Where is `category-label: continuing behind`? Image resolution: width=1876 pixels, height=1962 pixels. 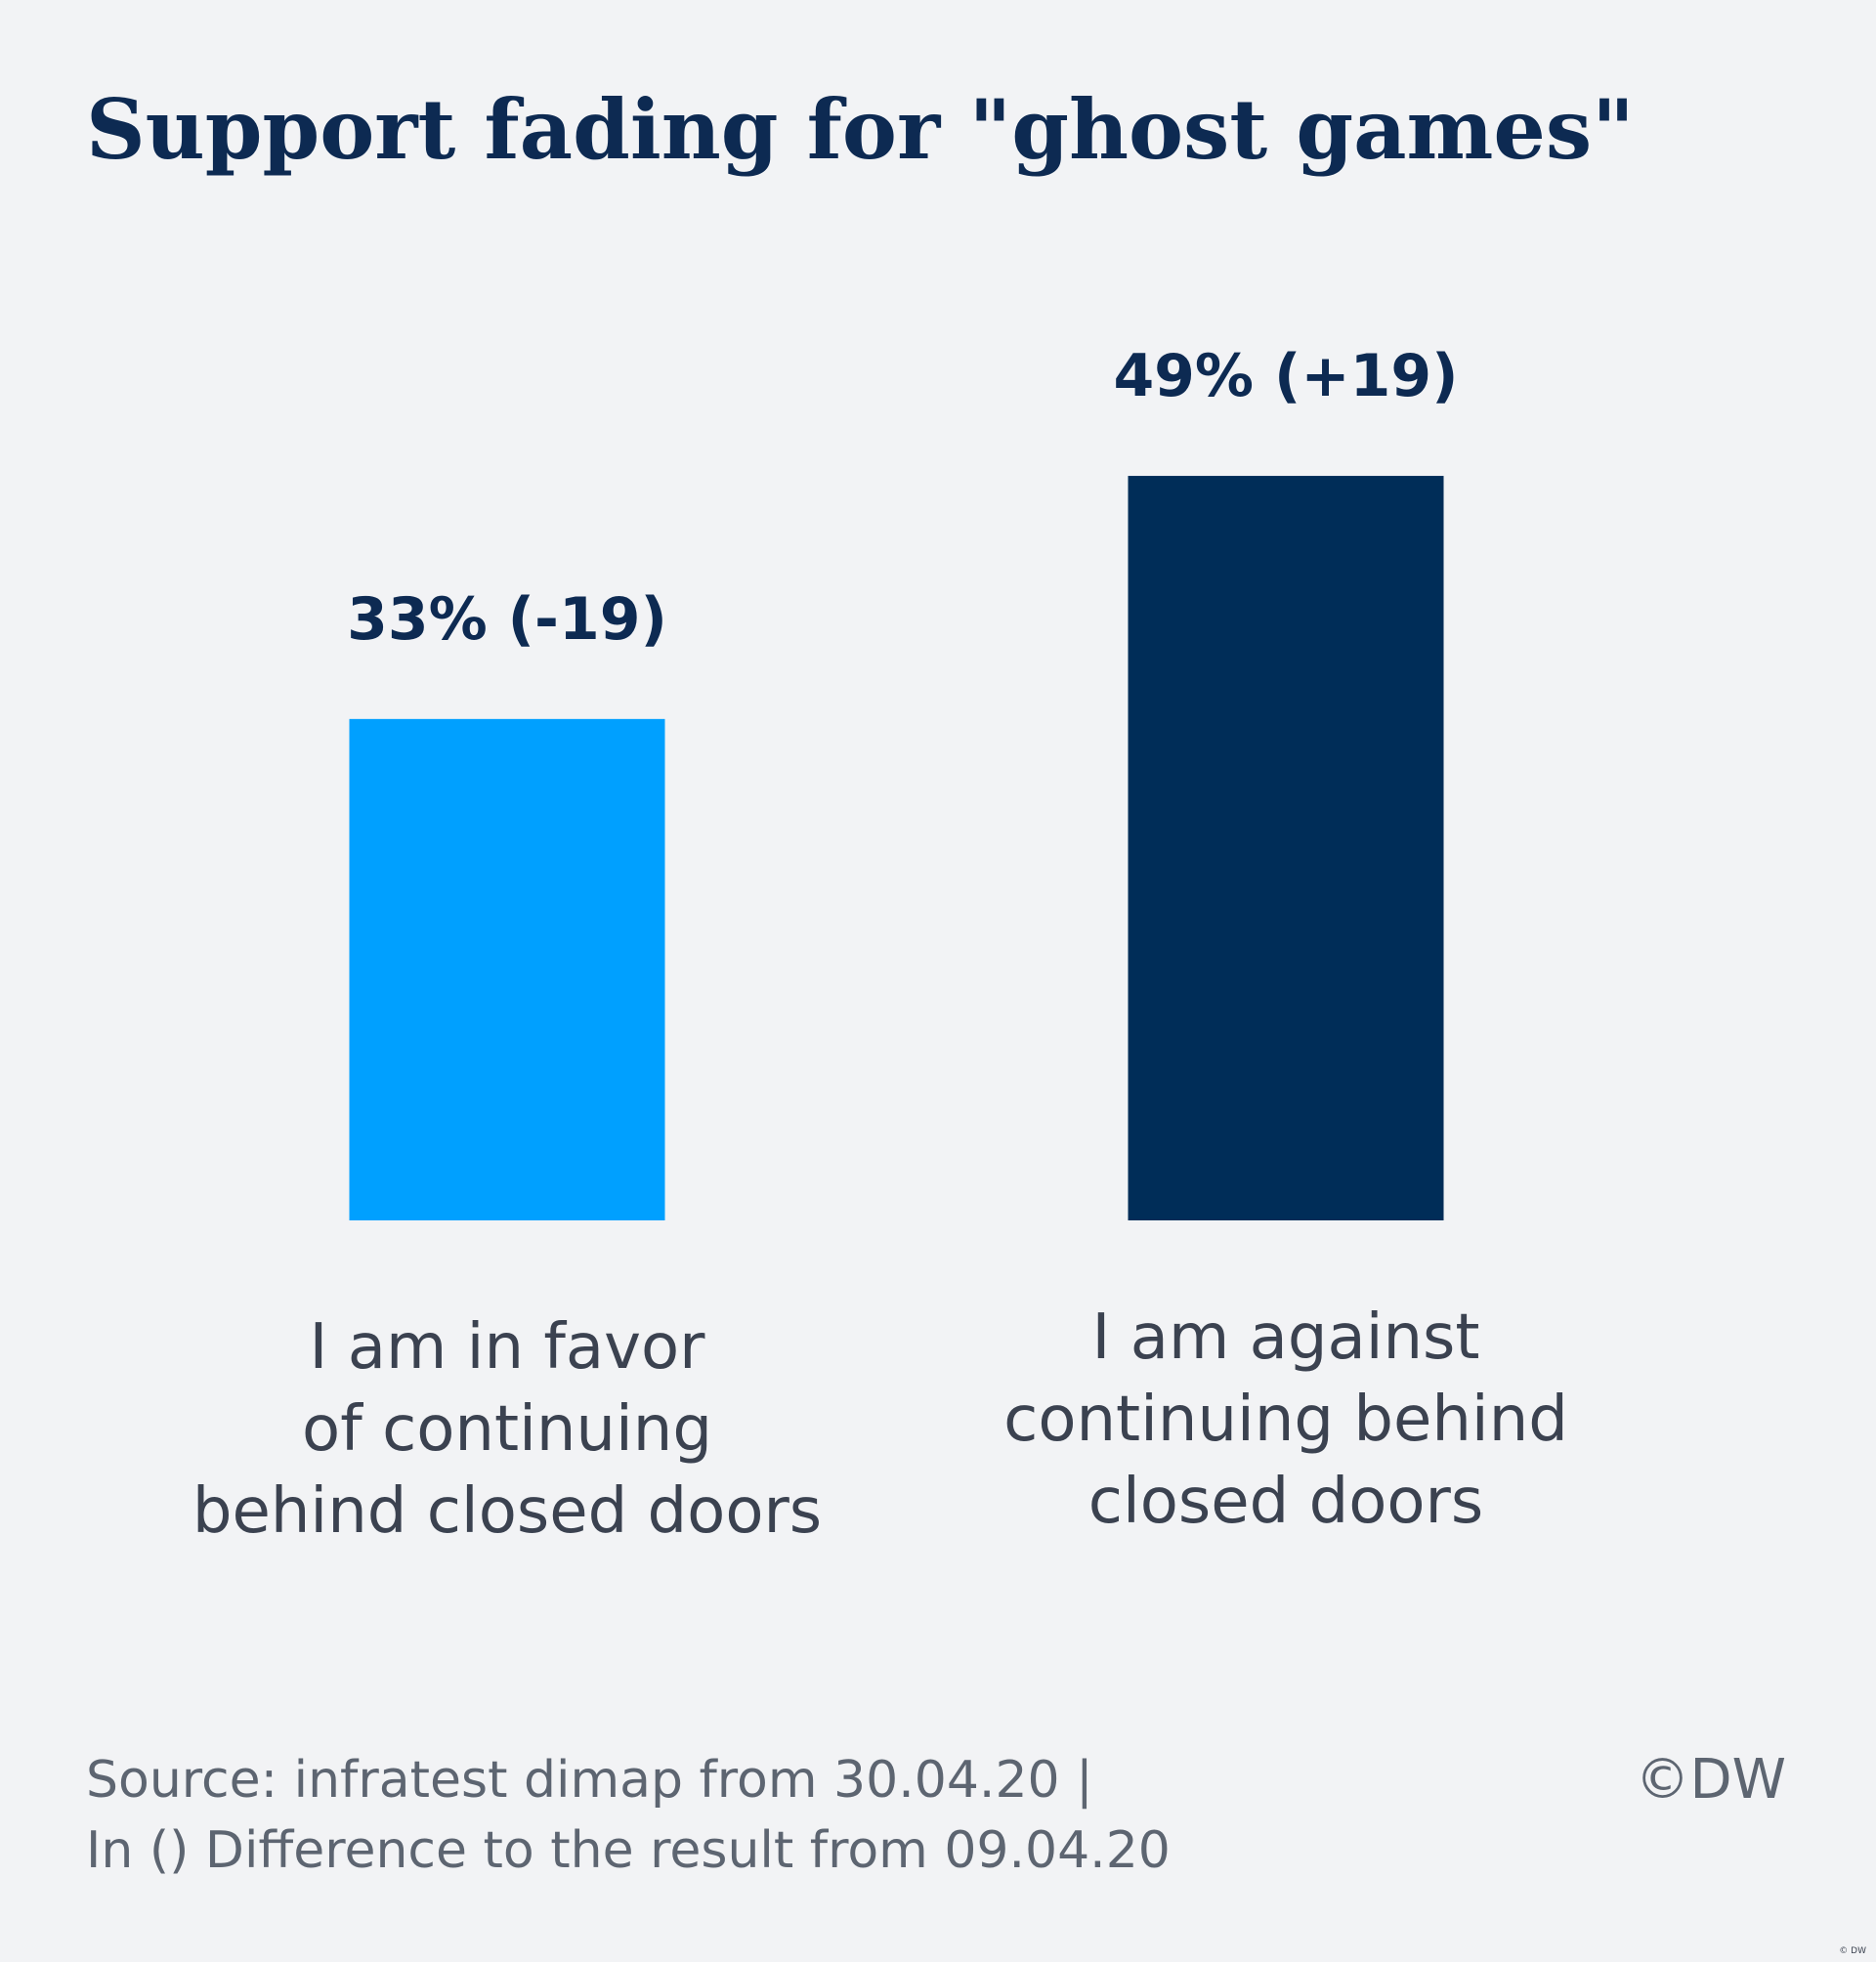
category-label: continuing behind is located at coordinates (1285, 1420).